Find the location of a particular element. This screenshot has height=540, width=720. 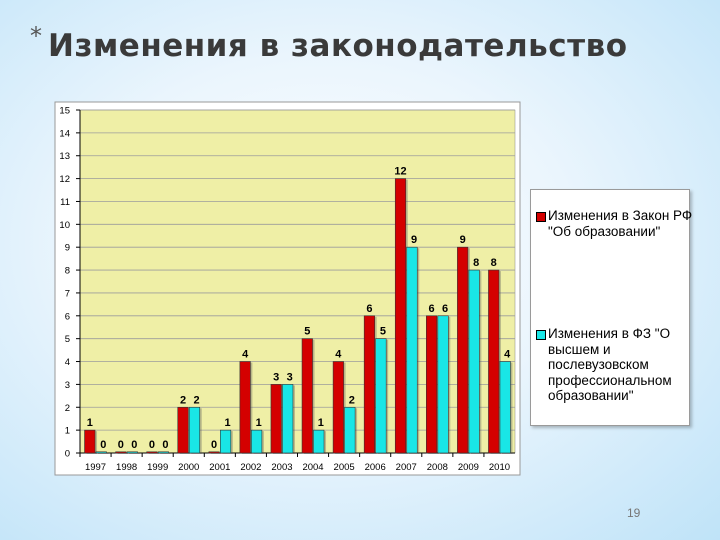

y-tick-label: 6 is located at coordinates (67, 316).